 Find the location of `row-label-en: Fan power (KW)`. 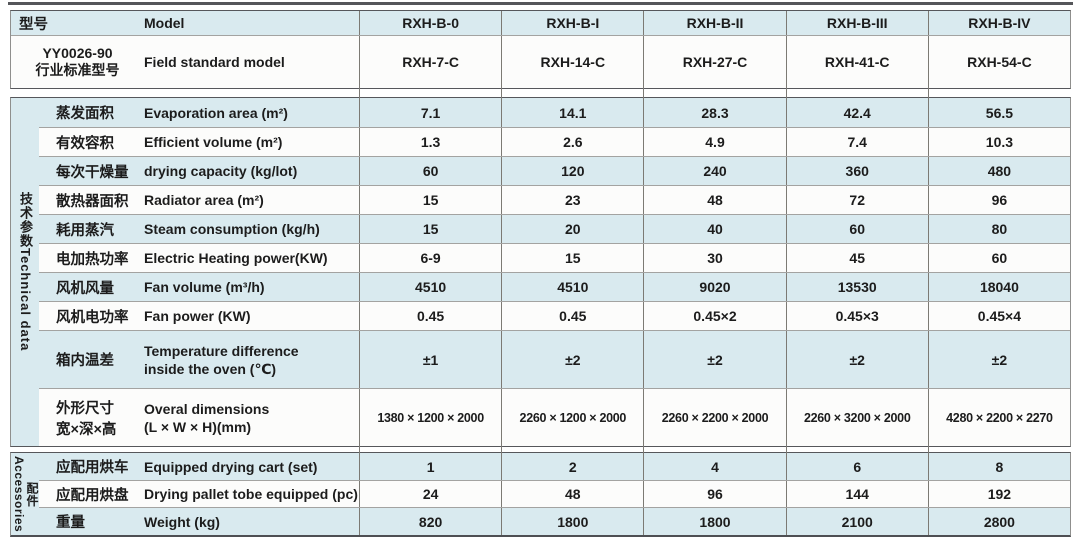

row-label-en: Fan power (KW) is located at coordinates (197, 316).